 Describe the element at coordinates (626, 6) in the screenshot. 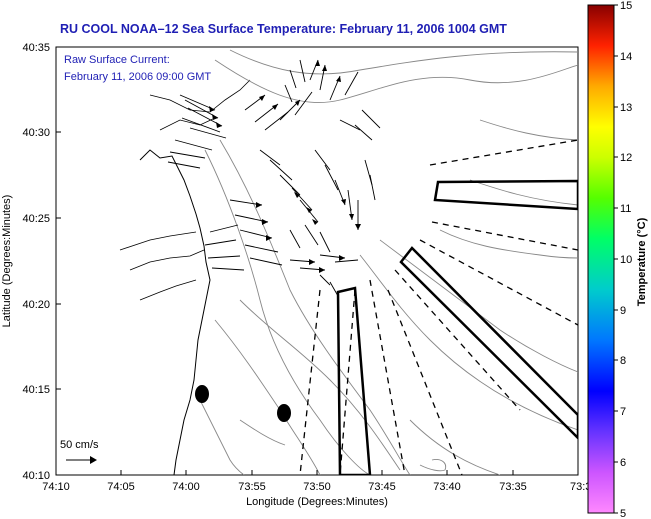

I see `colorbar-tick-label: 15` at that location.